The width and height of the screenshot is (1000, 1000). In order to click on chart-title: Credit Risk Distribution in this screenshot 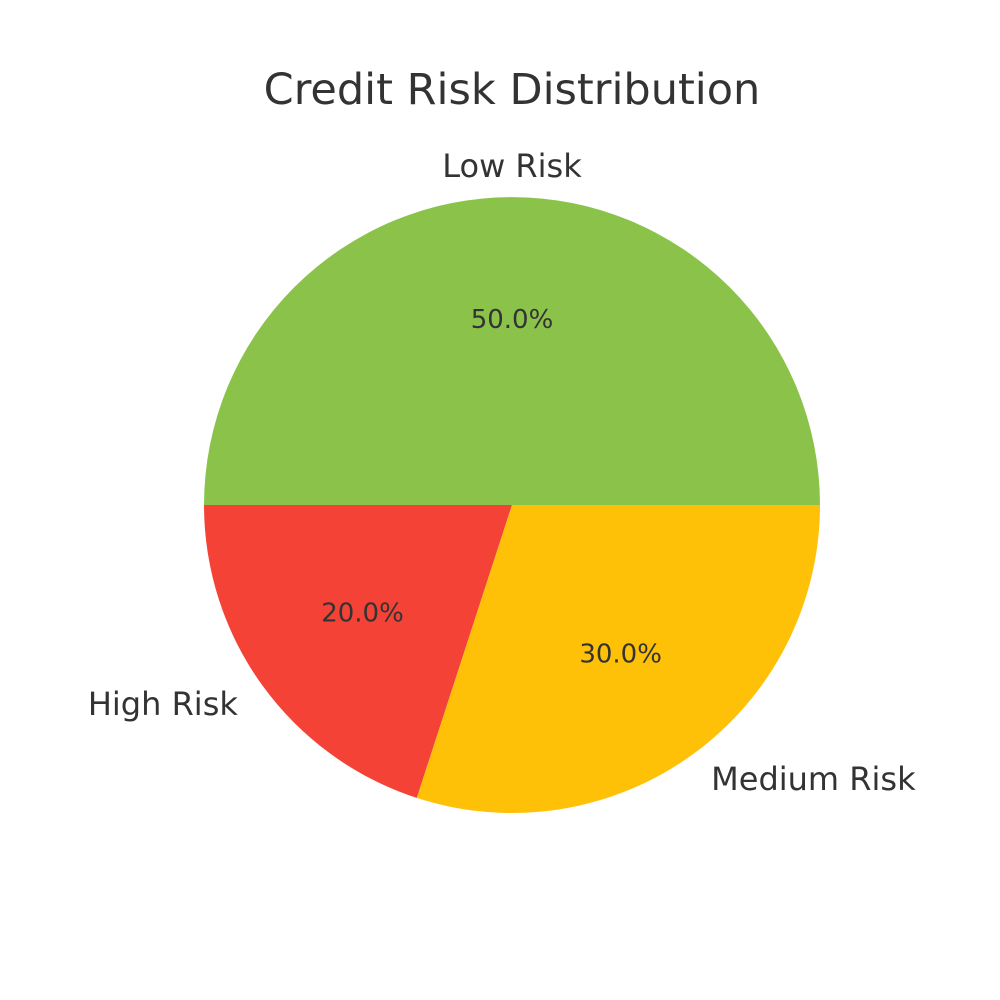, I will do `click(512, 90)`.